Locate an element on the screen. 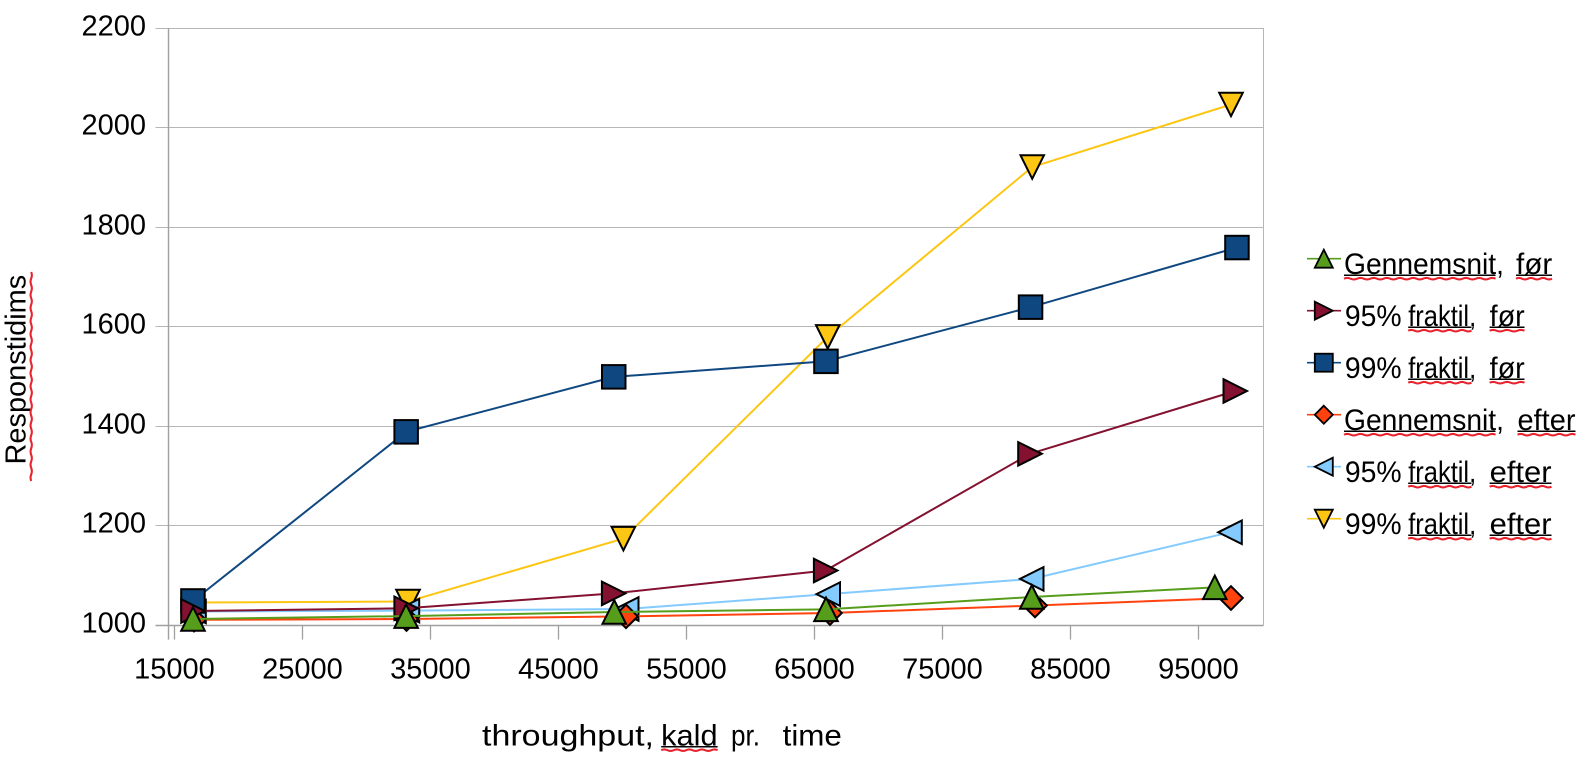  svg-text: 1600 is located at coordinates (113, 325).